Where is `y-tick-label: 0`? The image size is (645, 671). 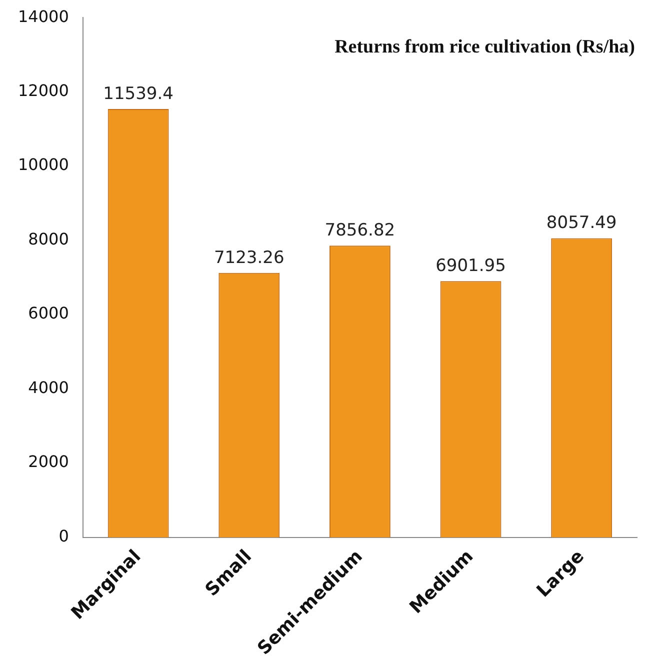
y-tick-label: 0 is located at coordinates (63, 536).